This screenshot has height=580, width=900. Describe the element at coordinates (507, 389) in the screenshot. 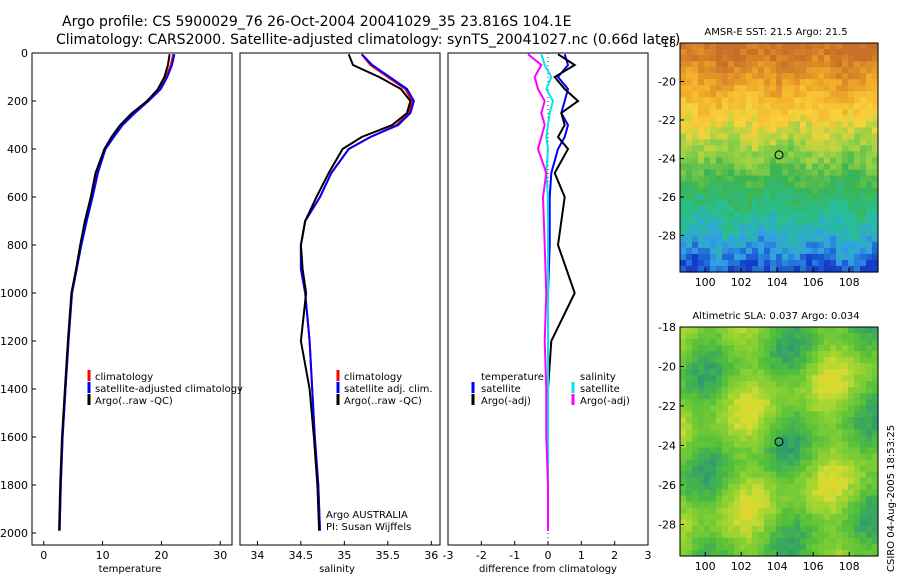

I see `difference-legend-left: temperature satellite Argo(-adj)` at that location.